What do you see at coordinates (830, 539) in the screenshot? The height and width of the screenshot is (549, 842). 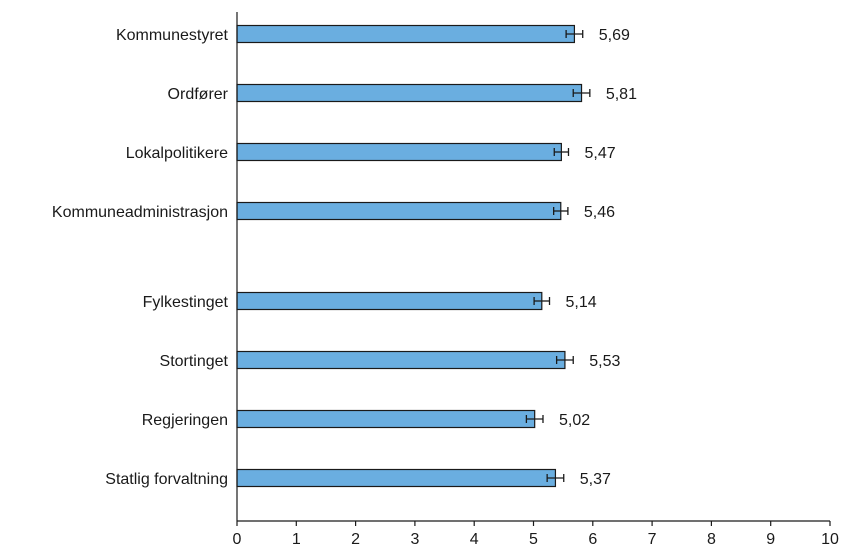 I see `x-tick-label: 10` at bounding box center [830, 539].